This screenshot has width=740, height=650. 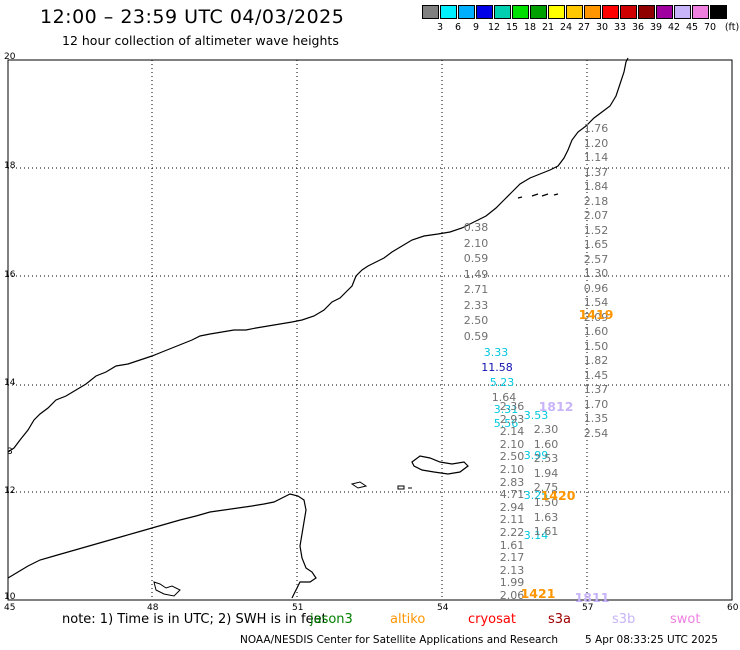 I want to click on colorbar-label: 9, so click(x=476, y=27).